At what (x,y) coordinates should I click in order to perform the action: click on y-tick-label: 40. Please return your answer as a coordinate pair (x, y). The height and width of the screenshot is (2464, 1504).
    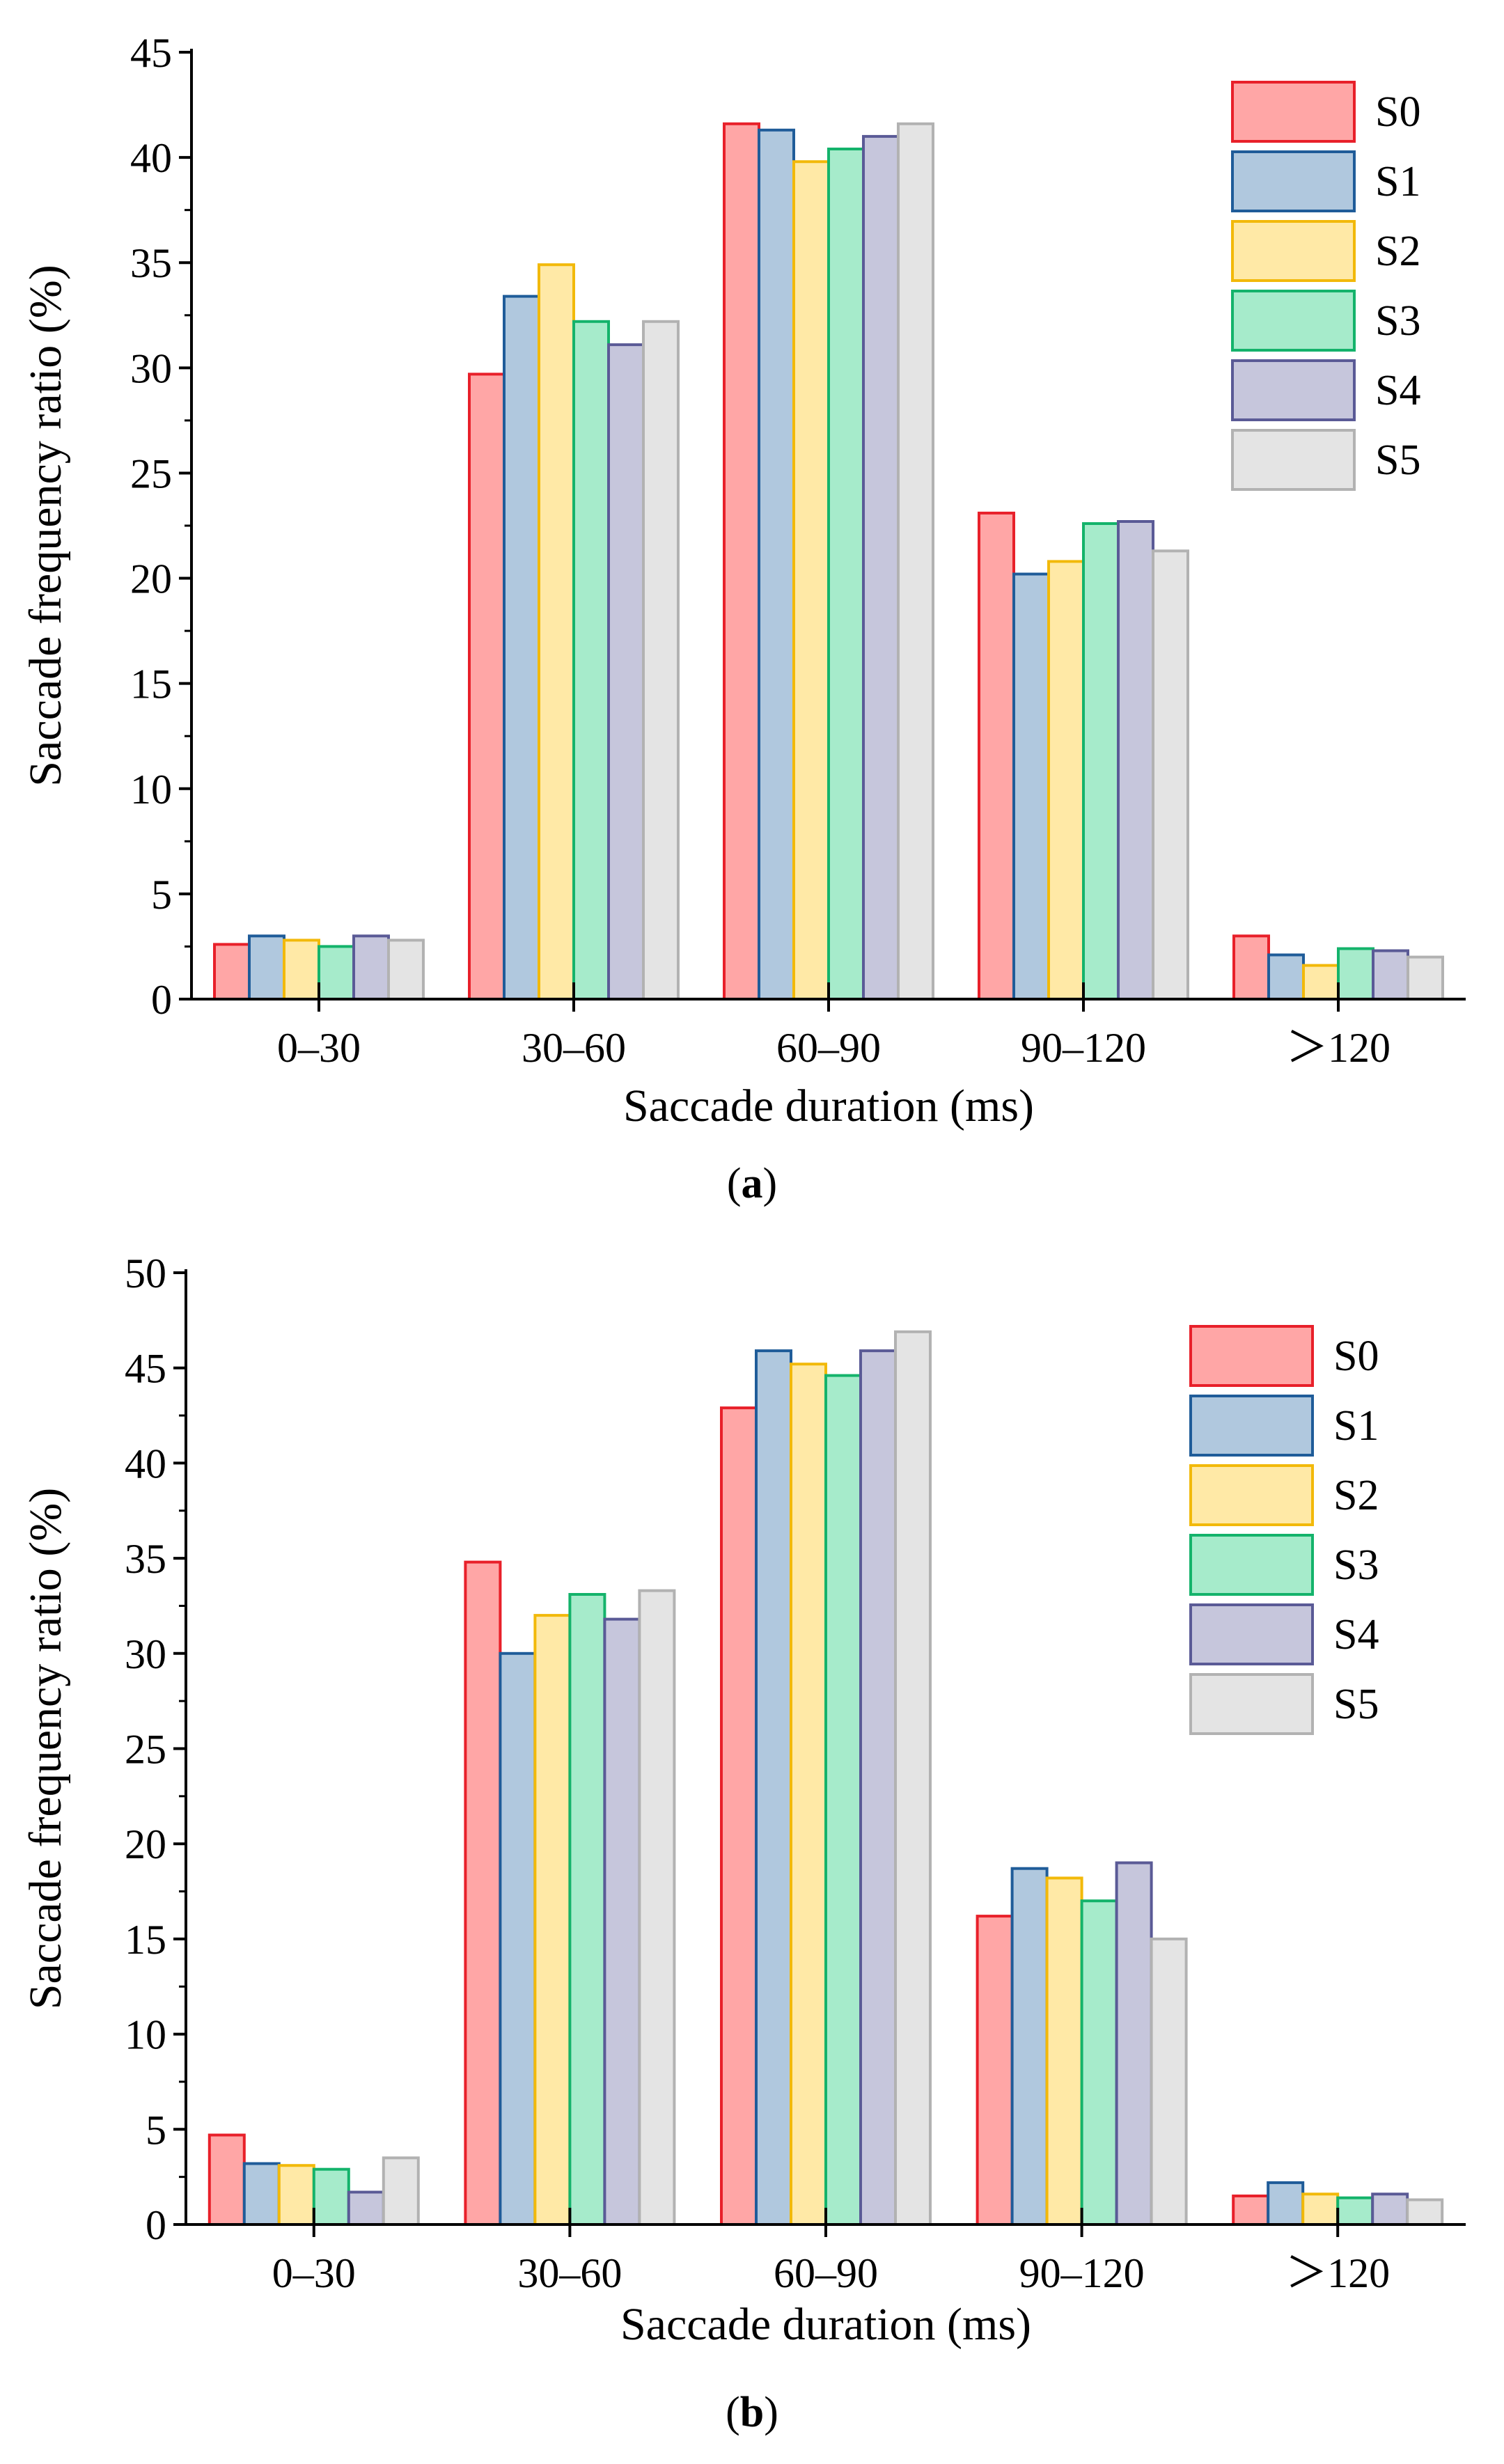
    Looking at the image, I should click on (145, 1463).